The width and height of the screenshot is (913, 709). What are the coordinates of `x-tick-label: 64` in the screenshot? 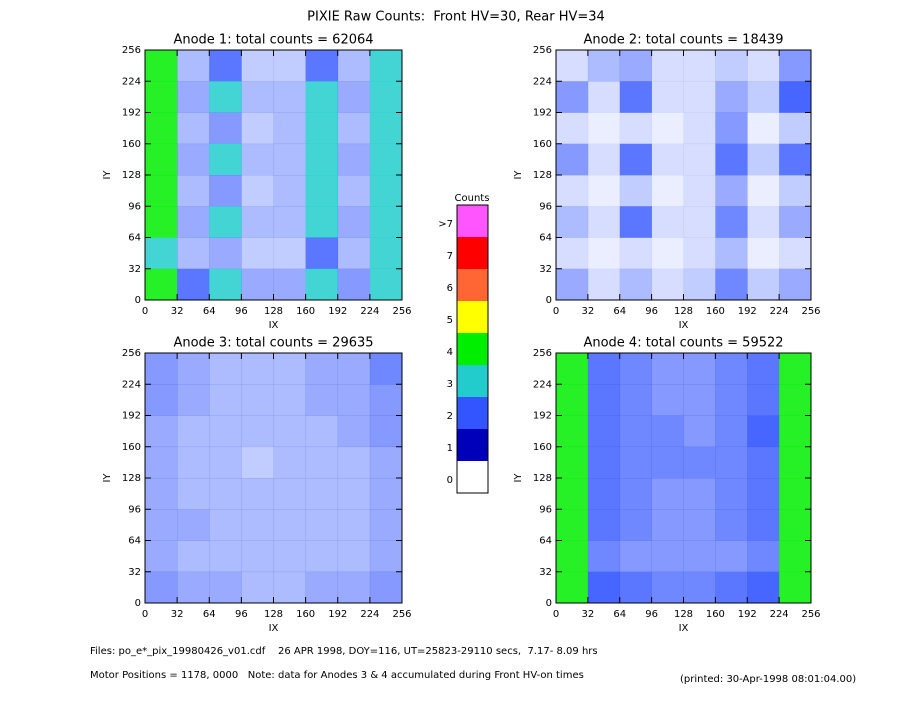 It's located at (209, 311).